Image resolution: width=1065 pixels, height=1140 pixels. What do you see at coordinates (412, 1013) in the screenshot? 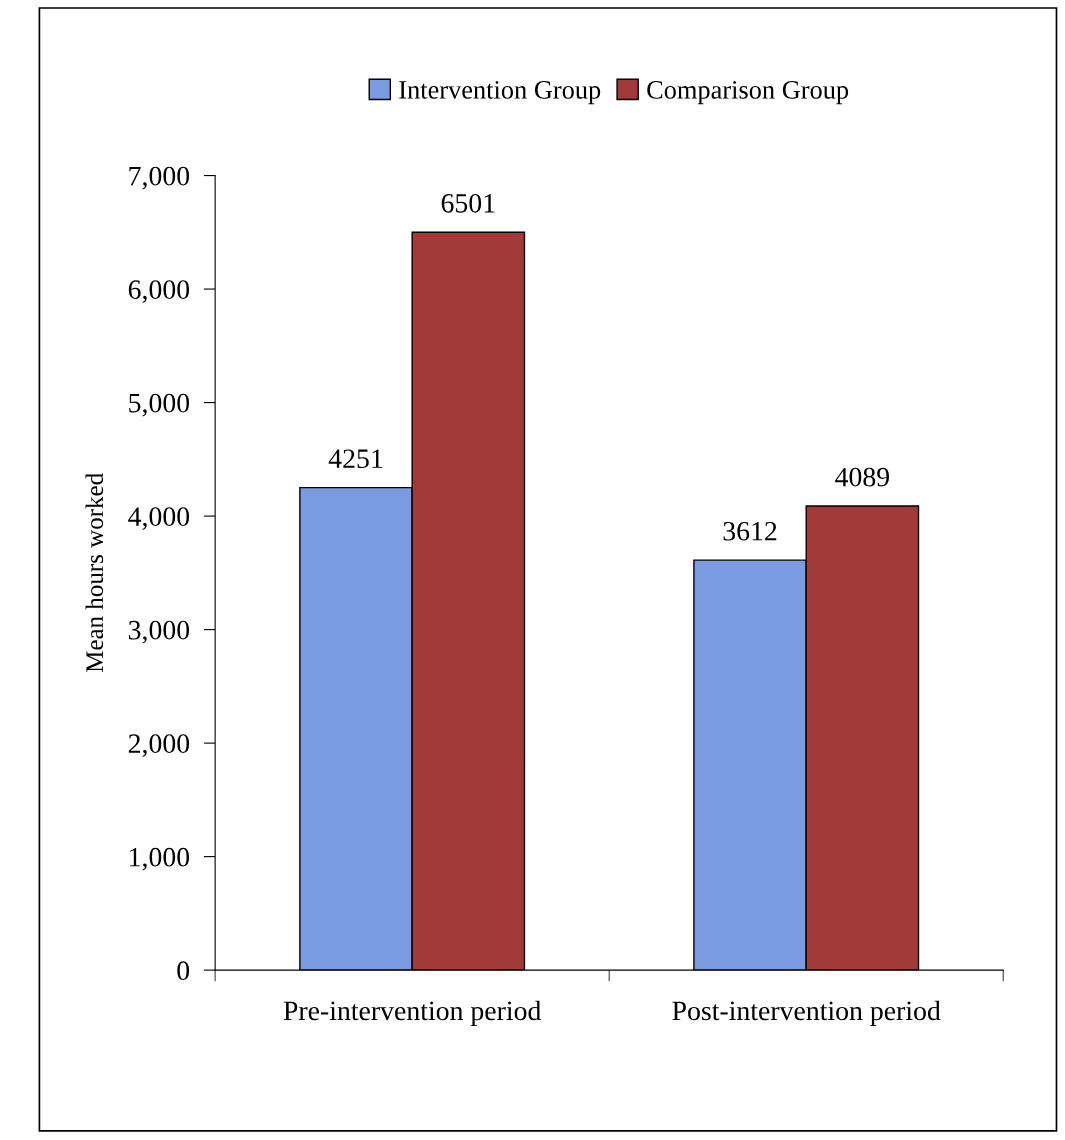
I see `x-tick-label: Pre-intervention period` at bounding box center [412, 1013].